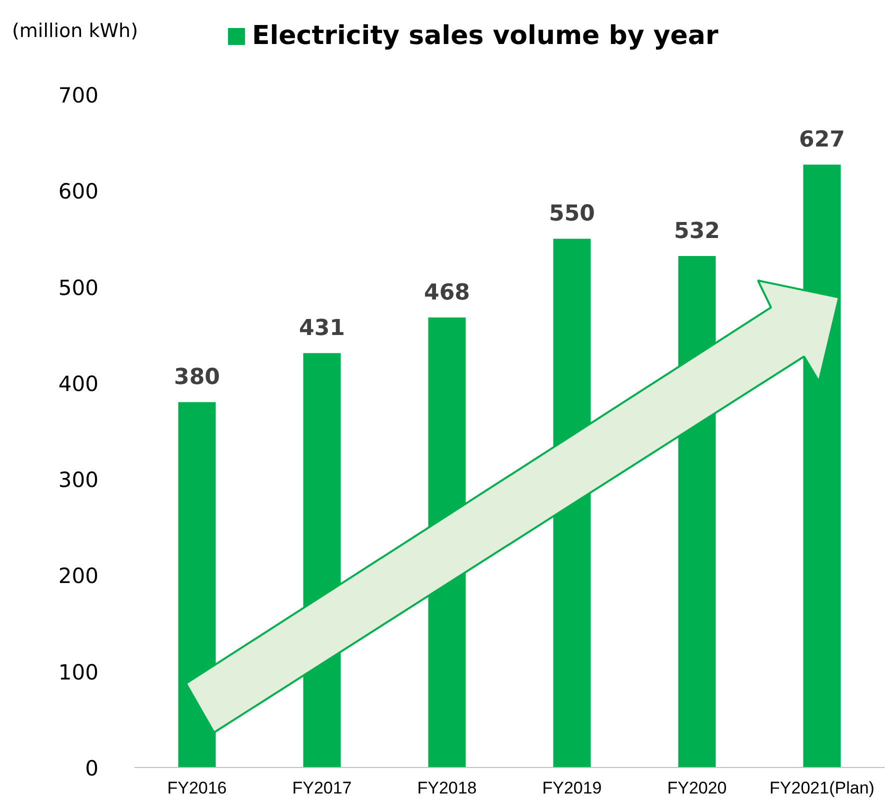 Image resolution: width=885 pixels, height=804 pixels. What do you see at coordinates (697, 231) in the screenshot?
I see `data-label: 532` at bounding box center [697, 231].